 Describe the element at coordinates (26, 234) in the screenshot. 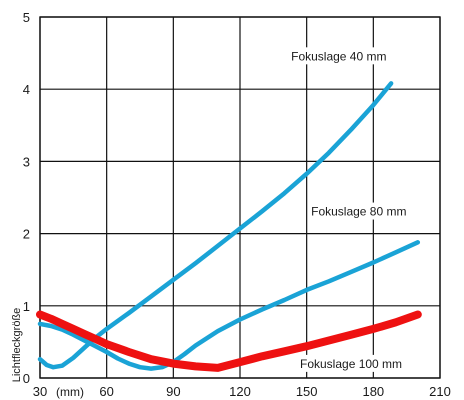

I see `y-tick-label: 2` at that location.